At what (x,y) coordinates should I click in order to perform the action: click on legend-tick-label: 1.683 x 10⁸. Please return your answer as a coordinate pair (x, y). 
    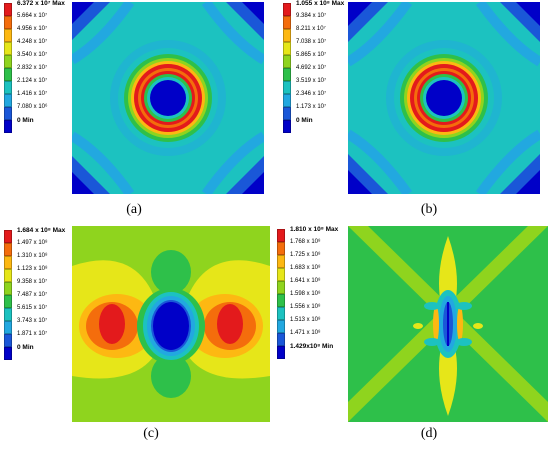
    Looking at the image, I should click on (305, 268).